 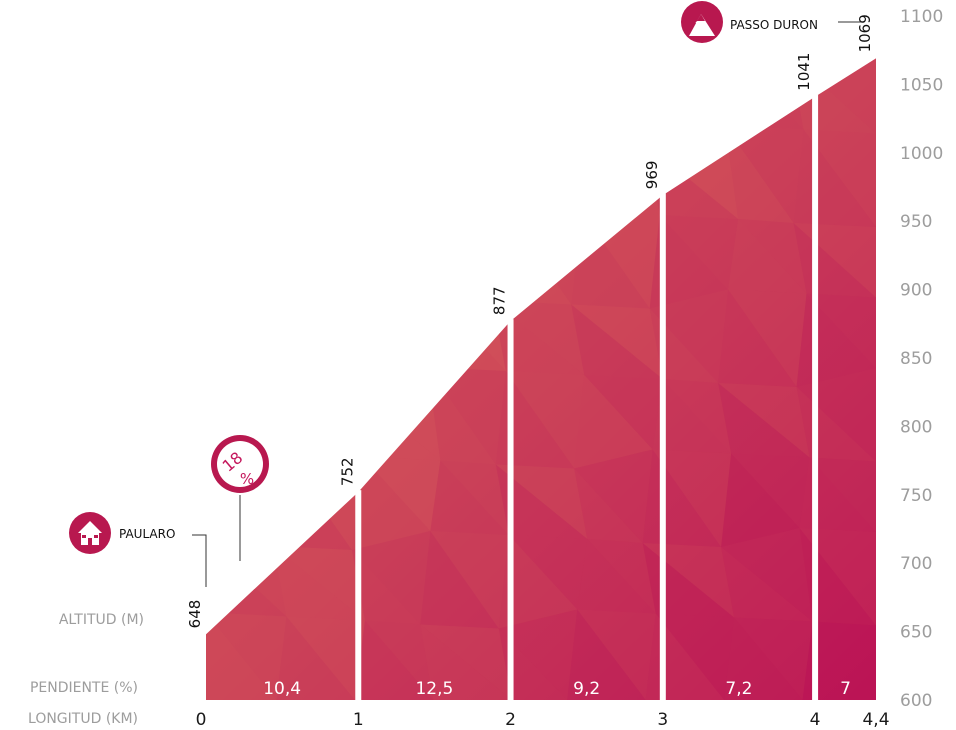 I want to click on poi-start-leader, so click(x=199, y=560).